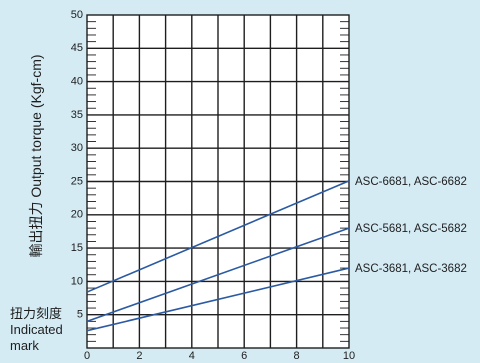 The image size is (480, 363). What do you see at coordinates (411, 229) in the screenshot?
I see `series-label-2: ASC-5681, ASC-5682` at bounding box center [411, 229].